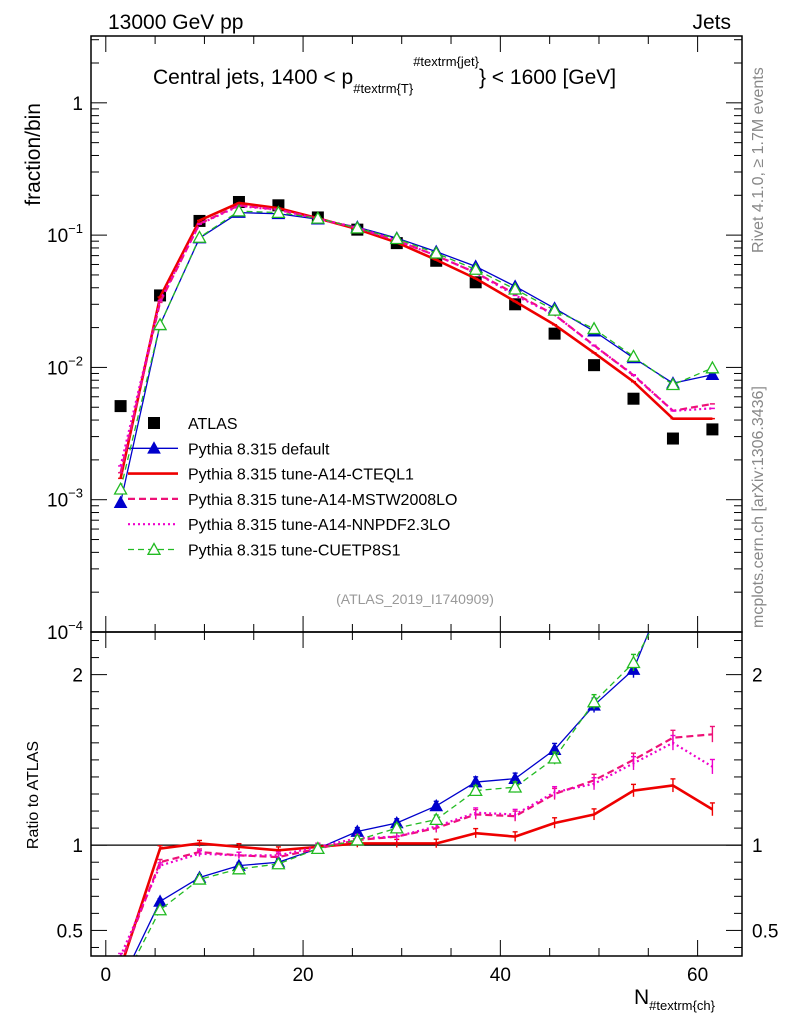  What do you see at coordinates (418, 870) in the screenshot?
I see `cteql1-ratio-curve` at bounding box center [418, 870].